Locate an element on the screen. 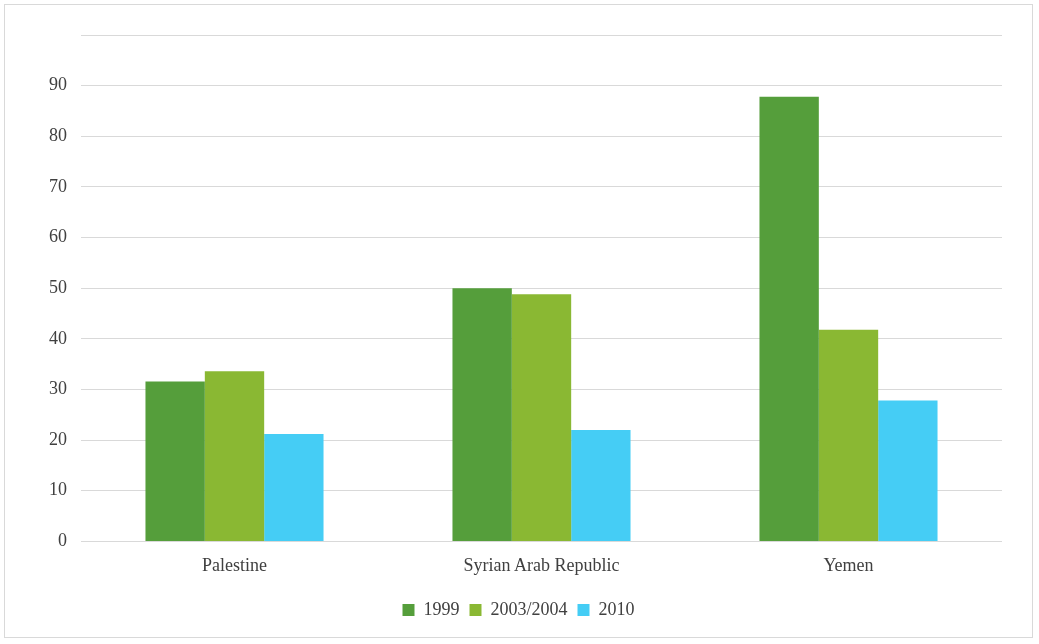  y-tick-label: 30 is located at coordinates (58, 388).